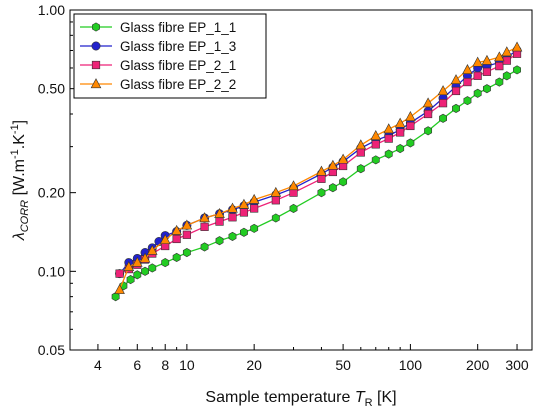  What do you see at coordinates (178, 84) in the screenshot?
I see `legend-label: Glass fibre EP_2_2` at bounding box center [178, 84].